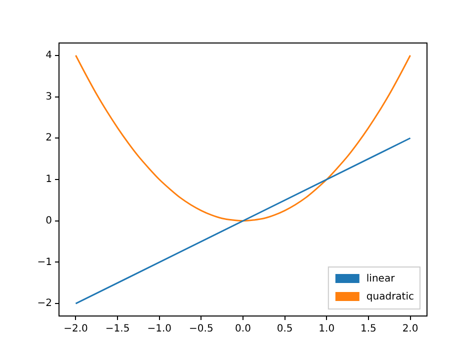 The width and height of the screenshot is (474, 355). What do you see at coordinates (243, 329) in the screenshot?
I see `x-tick-label: 0.0` at bounding box center [243, 329].